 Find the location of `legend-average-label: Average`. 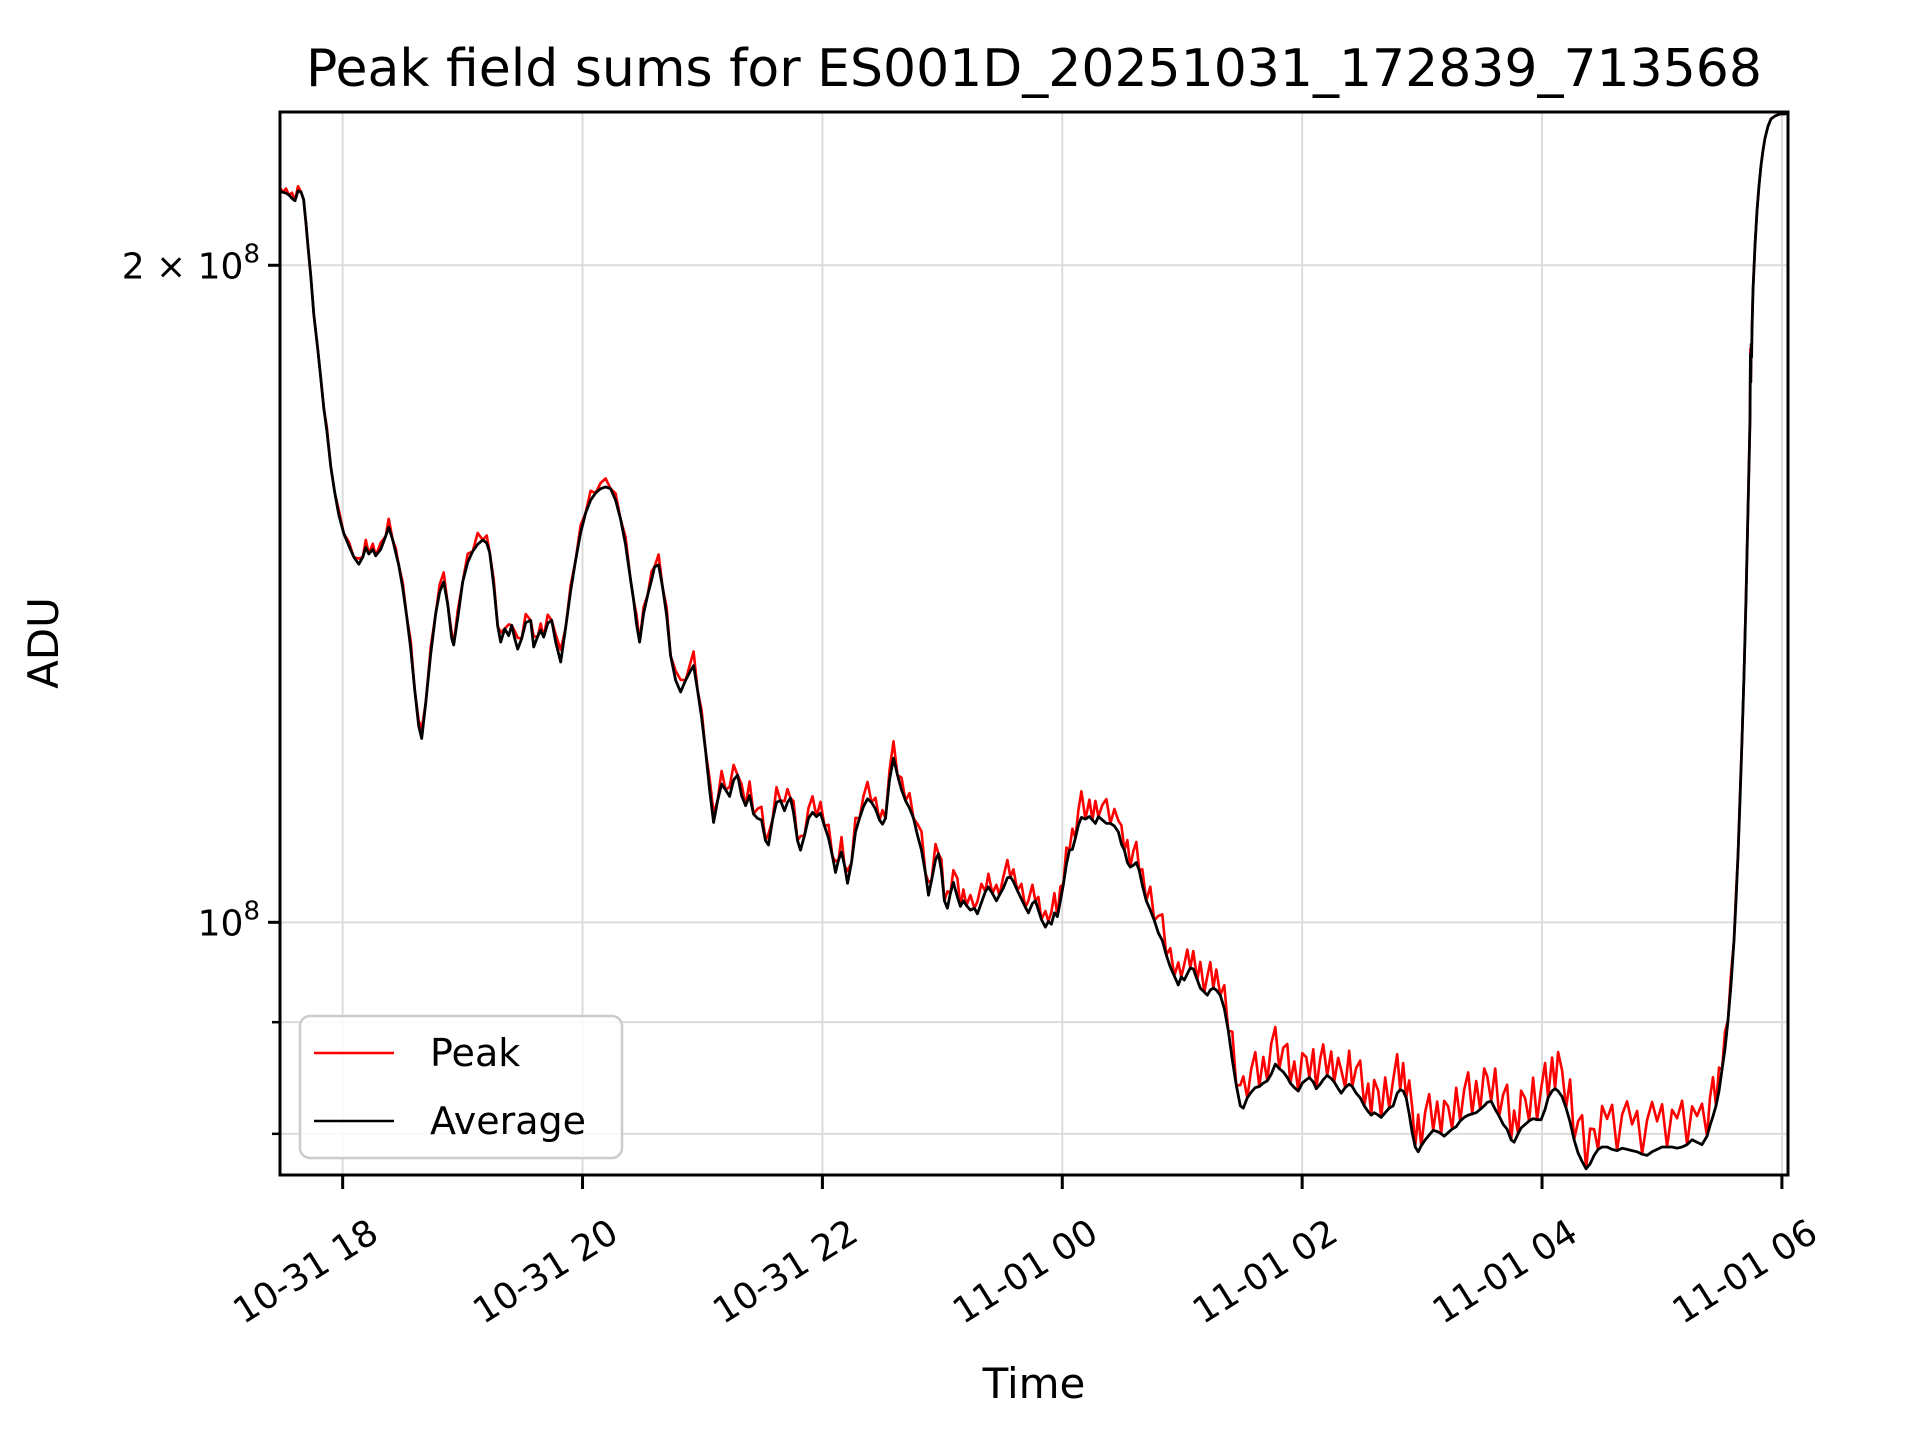

legend-average-label: Average is located at coordinates (508, 1121).